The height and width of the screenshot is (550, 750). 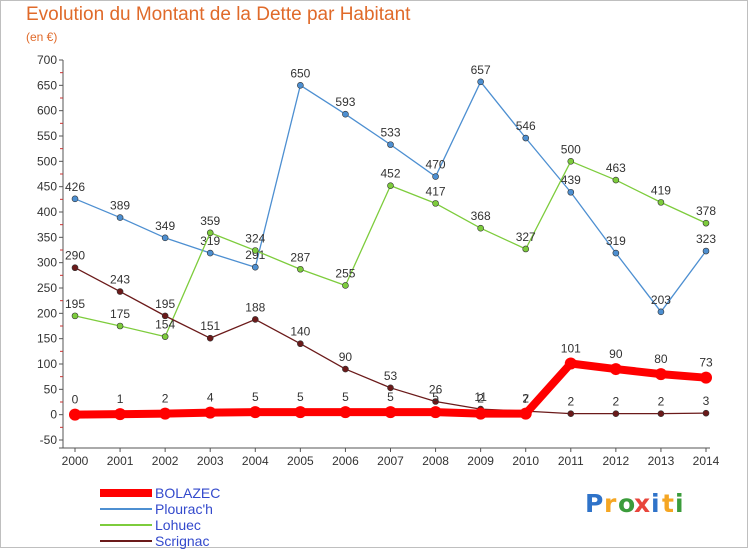 I want to click on data-label: 11, so click(x=480, y=397).